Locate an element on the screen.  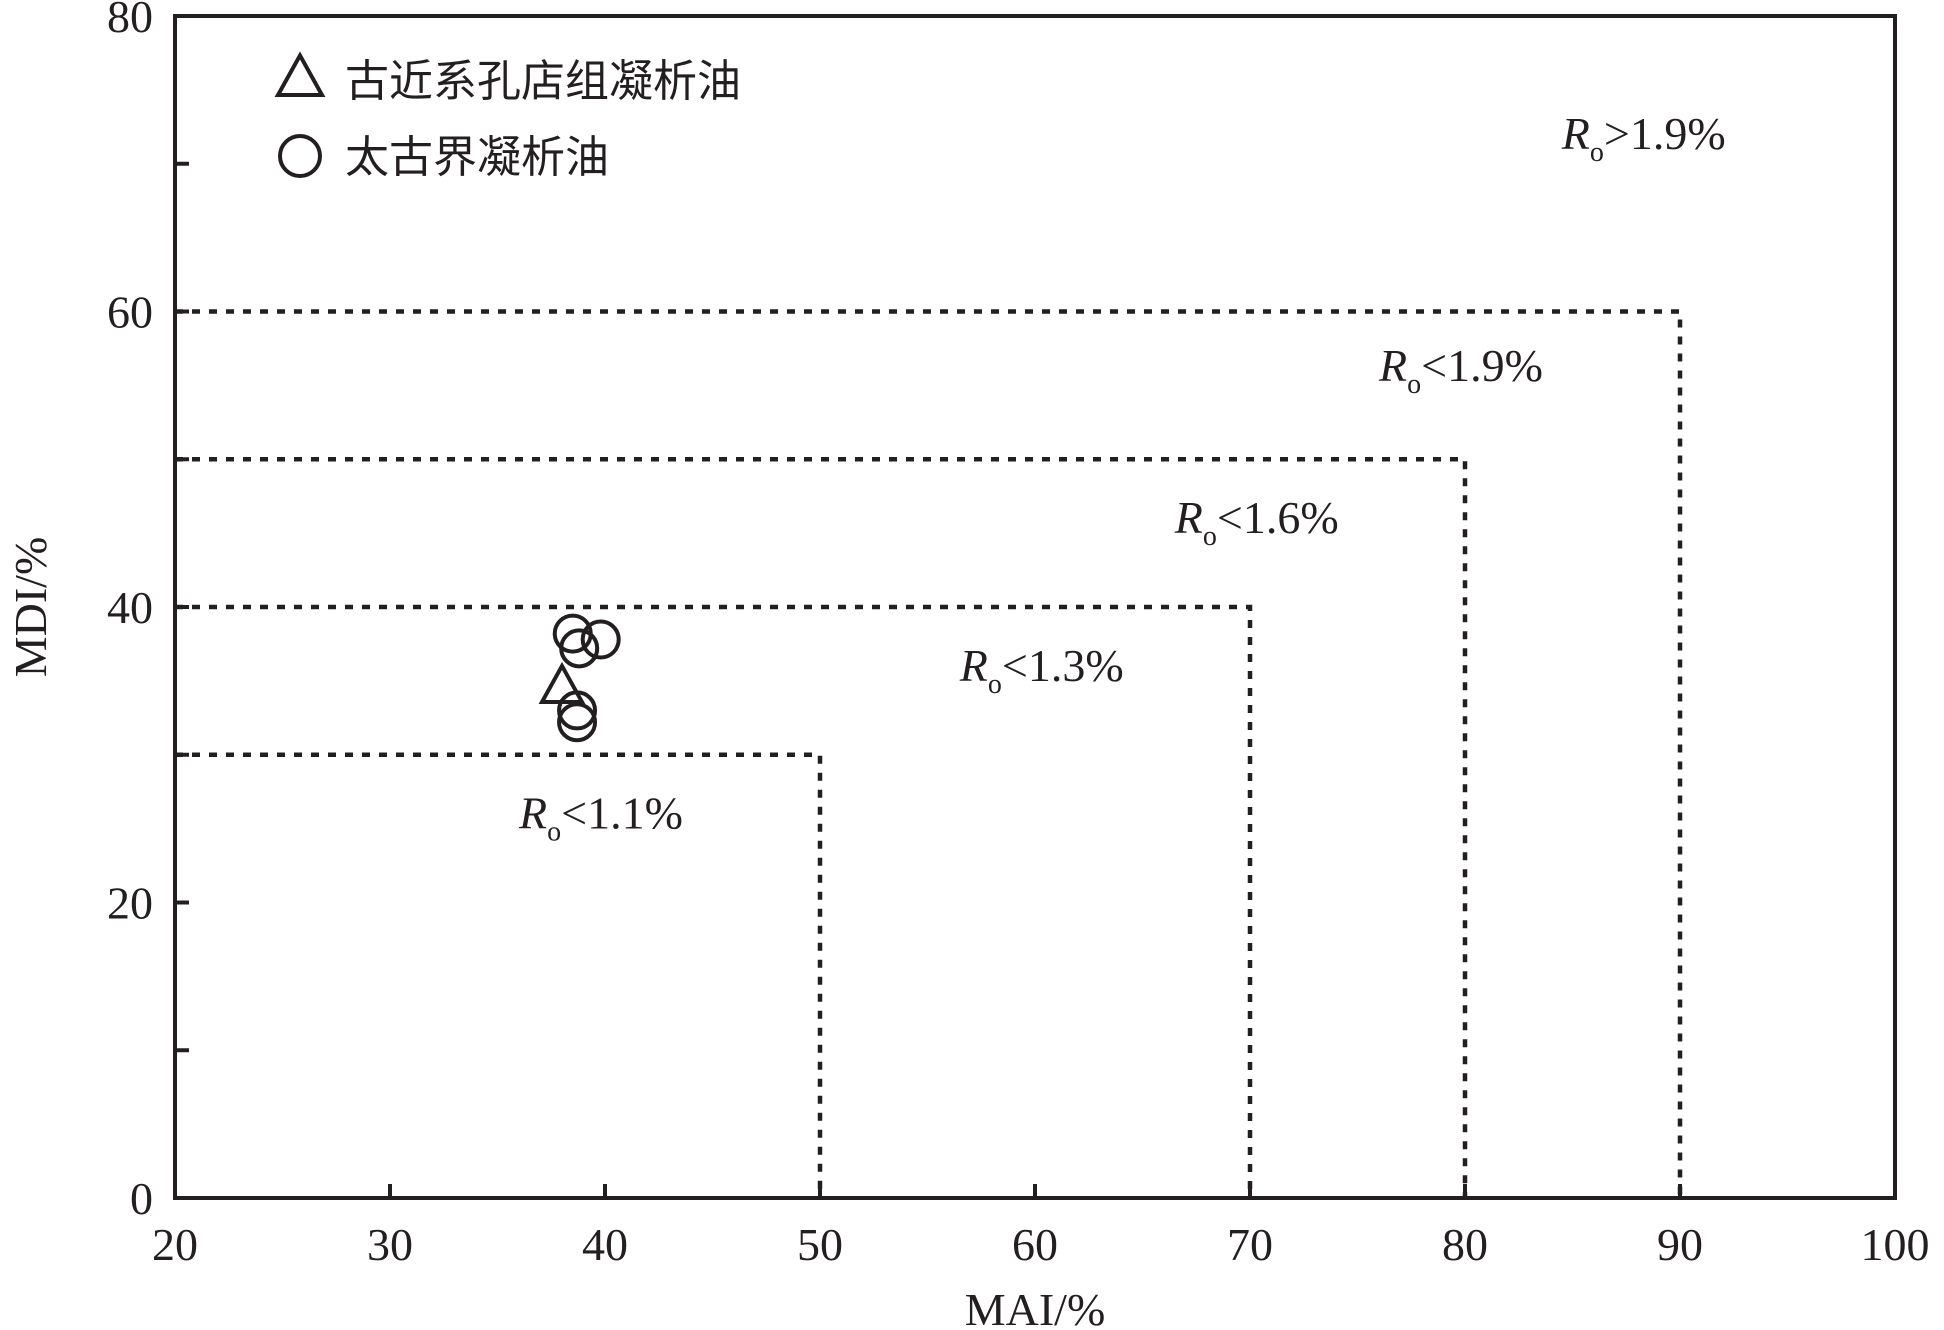
triangle-point is located at coordinates (562, 682).